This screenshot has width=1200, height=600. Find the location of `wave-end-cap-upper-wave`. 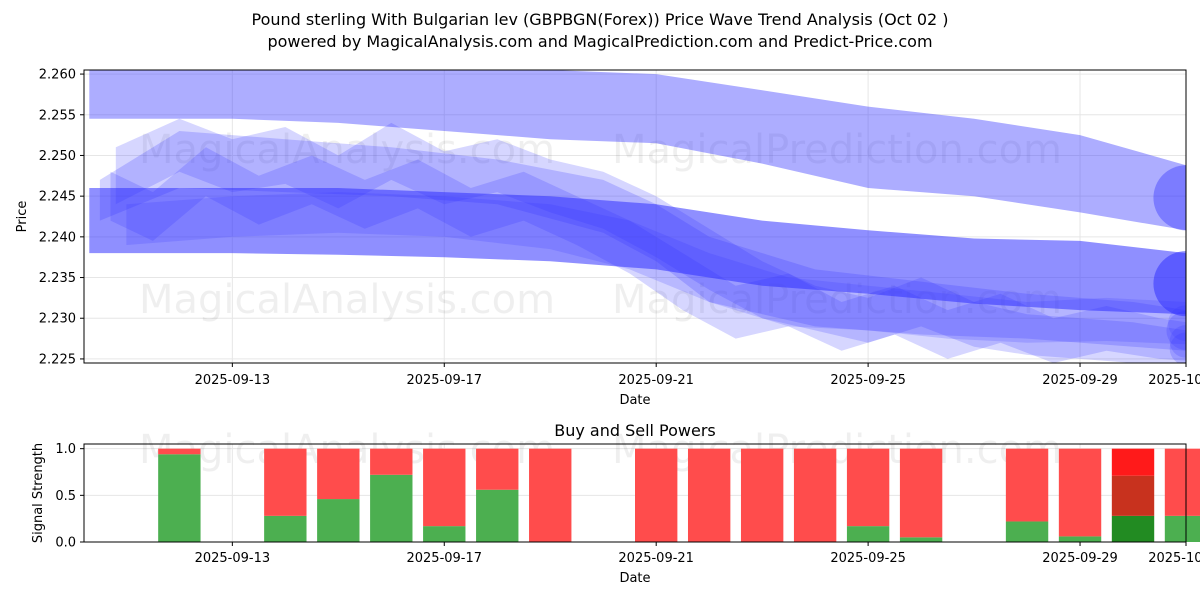

wave-end-cap-upper-wave is located at coordinates (1169, 198).